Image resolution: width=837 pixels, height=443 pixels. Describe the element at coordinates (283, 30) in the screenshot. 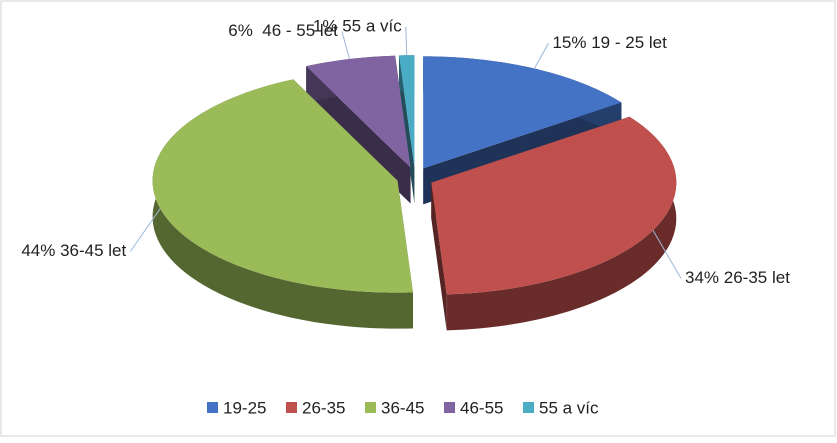

I see `data-label: 6% 46 - 55 let` at that location.